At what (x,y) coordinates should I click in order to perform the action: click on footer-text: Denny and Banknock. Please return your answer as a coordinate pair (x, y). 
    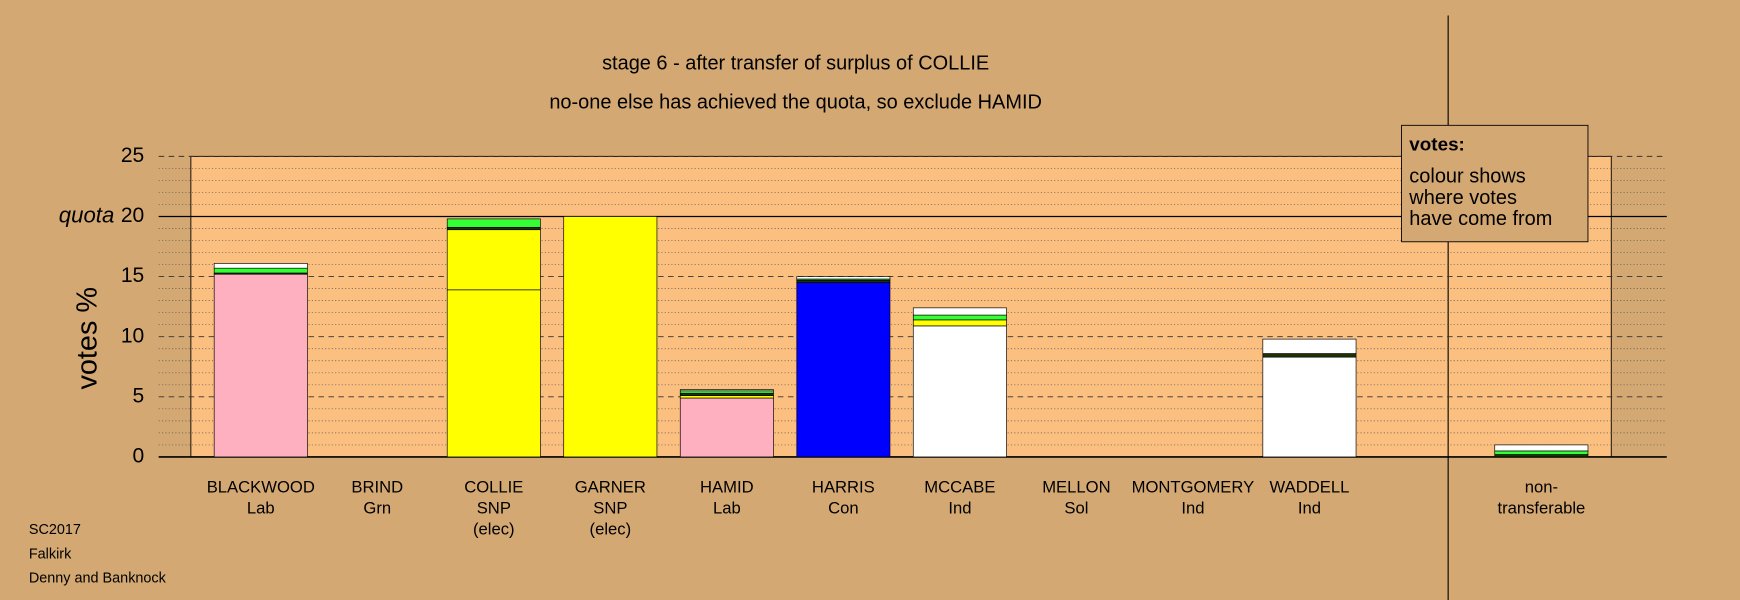
    Looking at the image, I should click on (98, 579).